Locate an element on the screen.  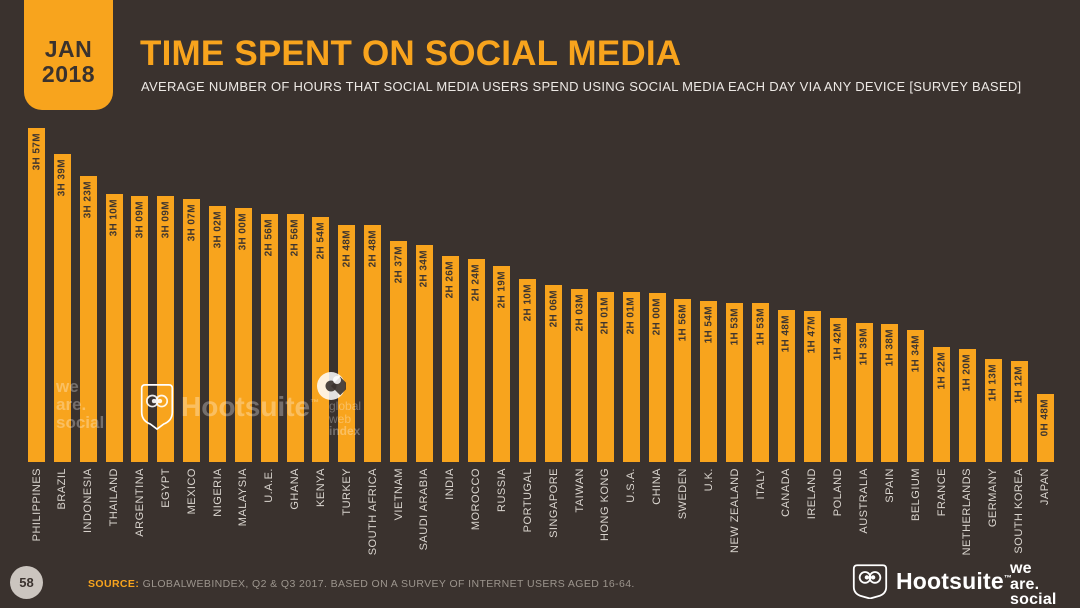
bar-column: 1H 42M POLAND is located at coordinates (838, 320).